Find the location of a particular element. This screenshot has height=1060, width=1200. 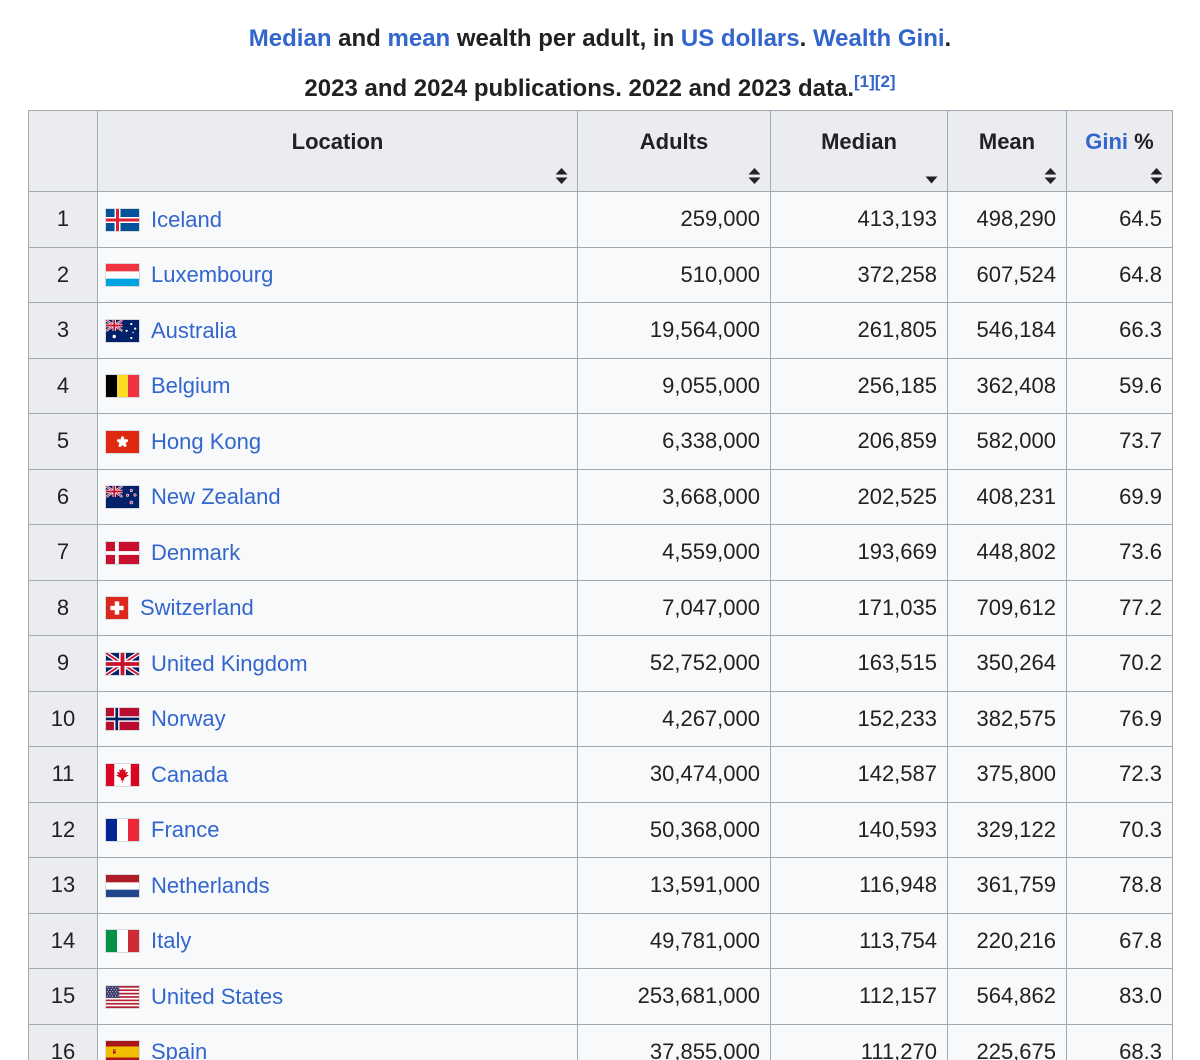

caption-text: wealth per adult, in is located at coordinates (565, 38).